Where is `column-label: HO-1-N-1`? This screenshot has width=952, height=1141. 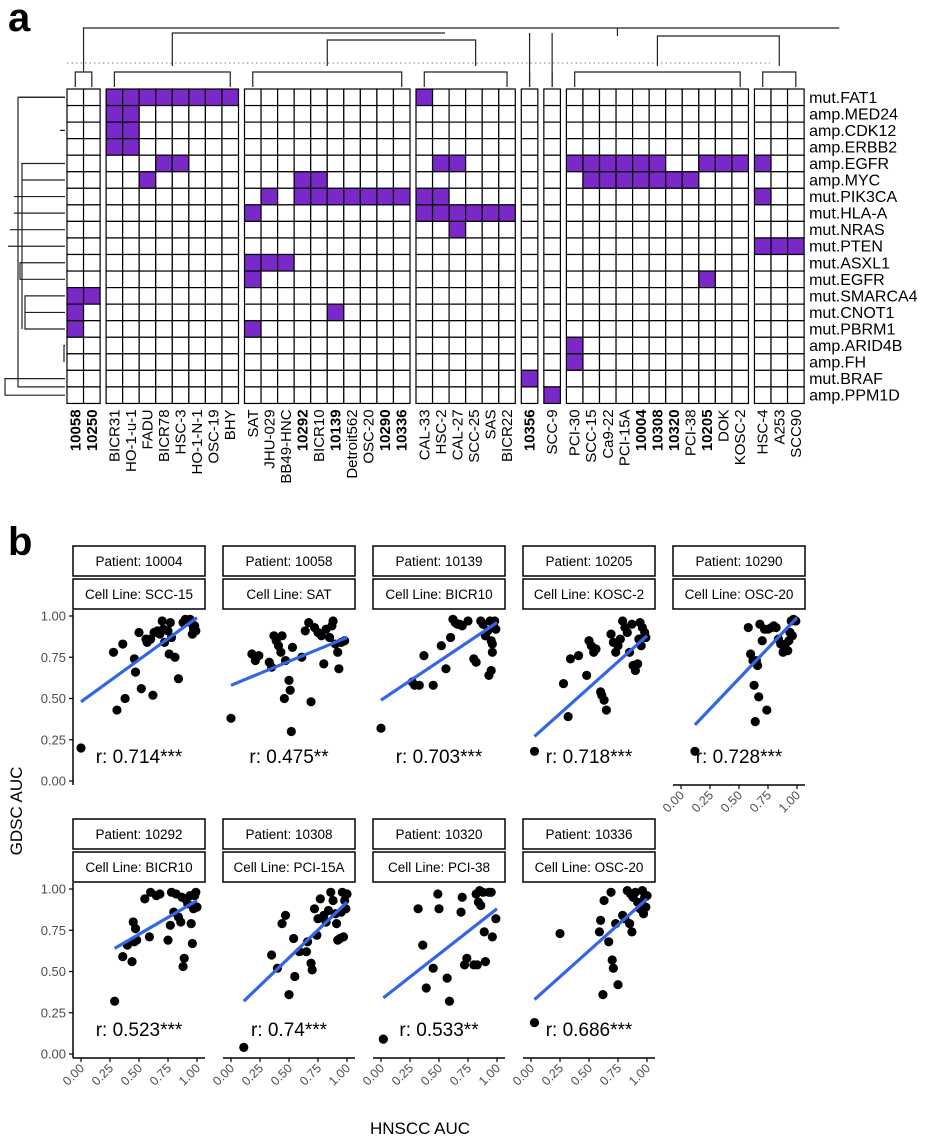 column-label: HO-1-N-1 is located at coordinates (197, 441).